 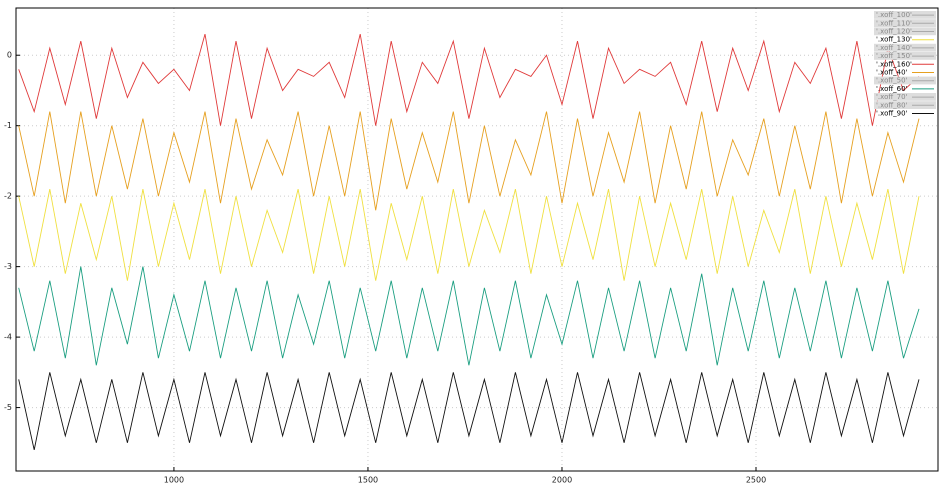 I want to click on legend-label: '.xoff_140', so click(x=894, y=48).